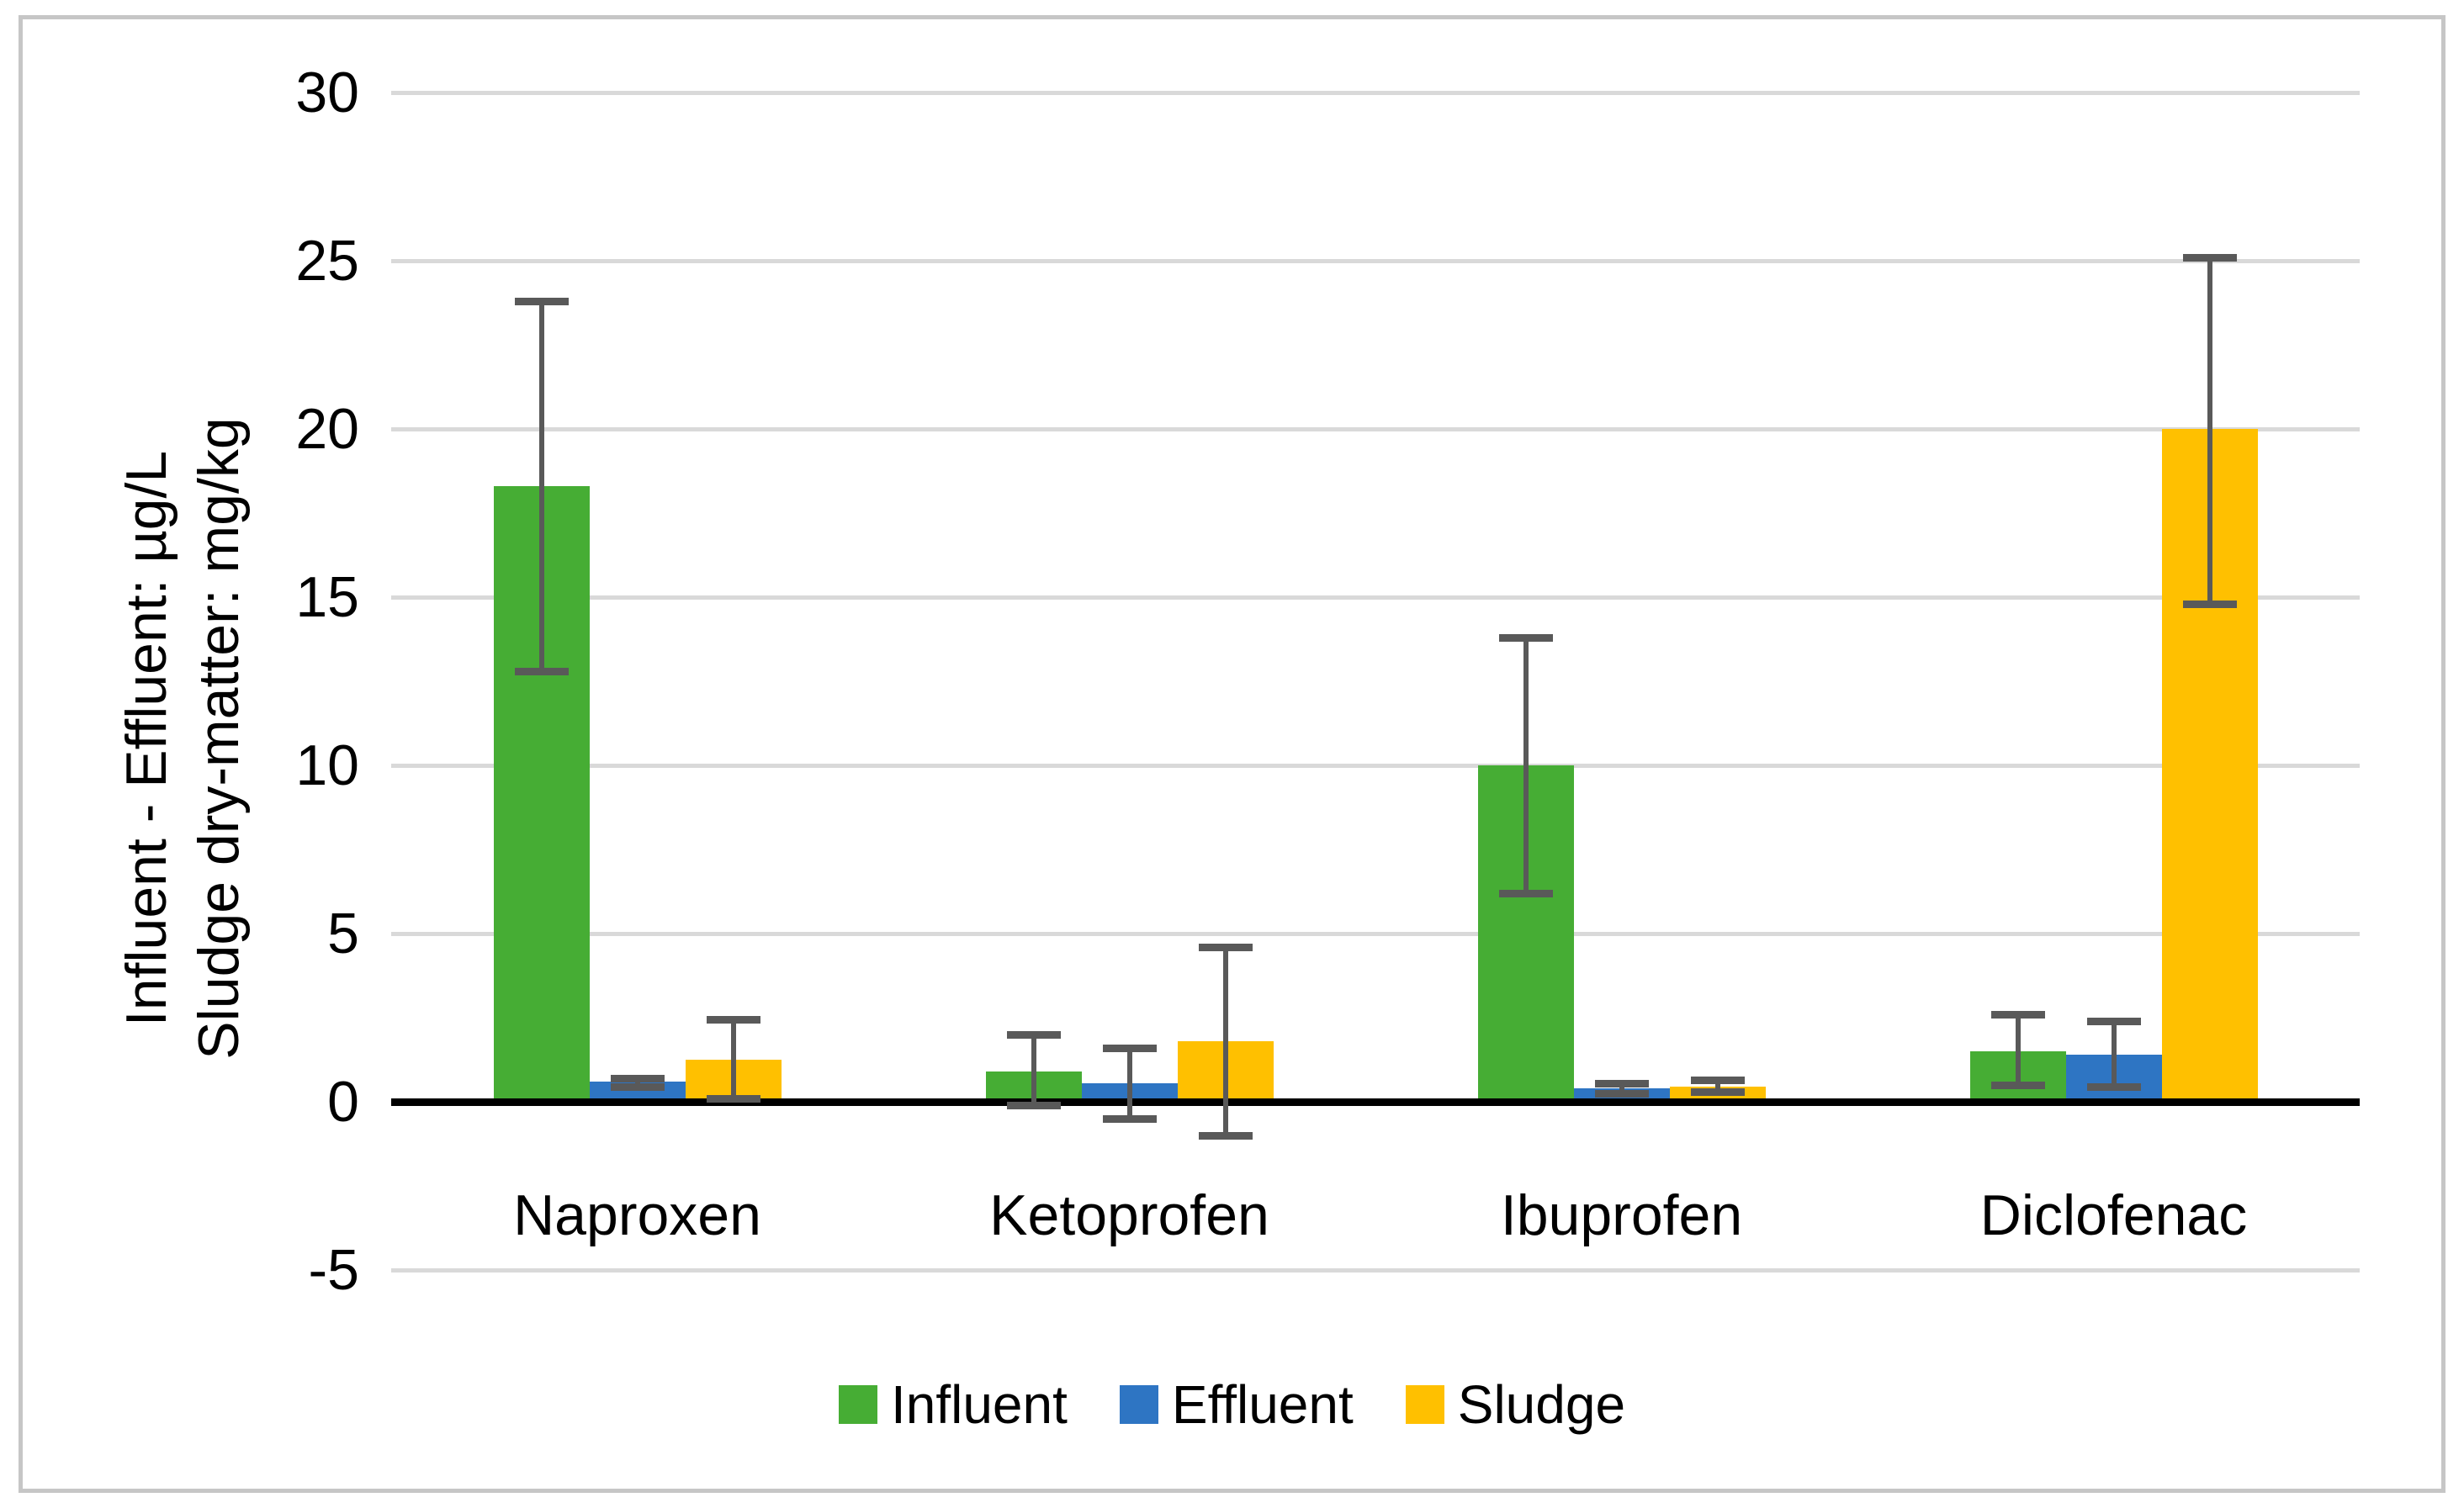 The image size is (2464, 1508). What do you see at coordinates (1262, 1404) in the screenshot?
I see `legend-label-effluent: Effluent` at bounding box center [1262, 1404].